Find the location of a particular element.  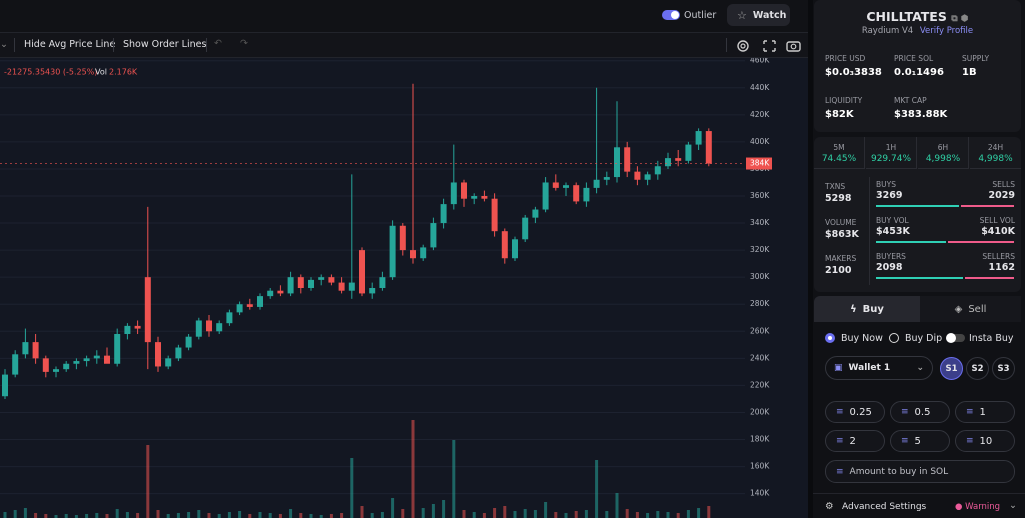

timeframe-cell: 24H 4,998% is located at coordinates (995, 153).